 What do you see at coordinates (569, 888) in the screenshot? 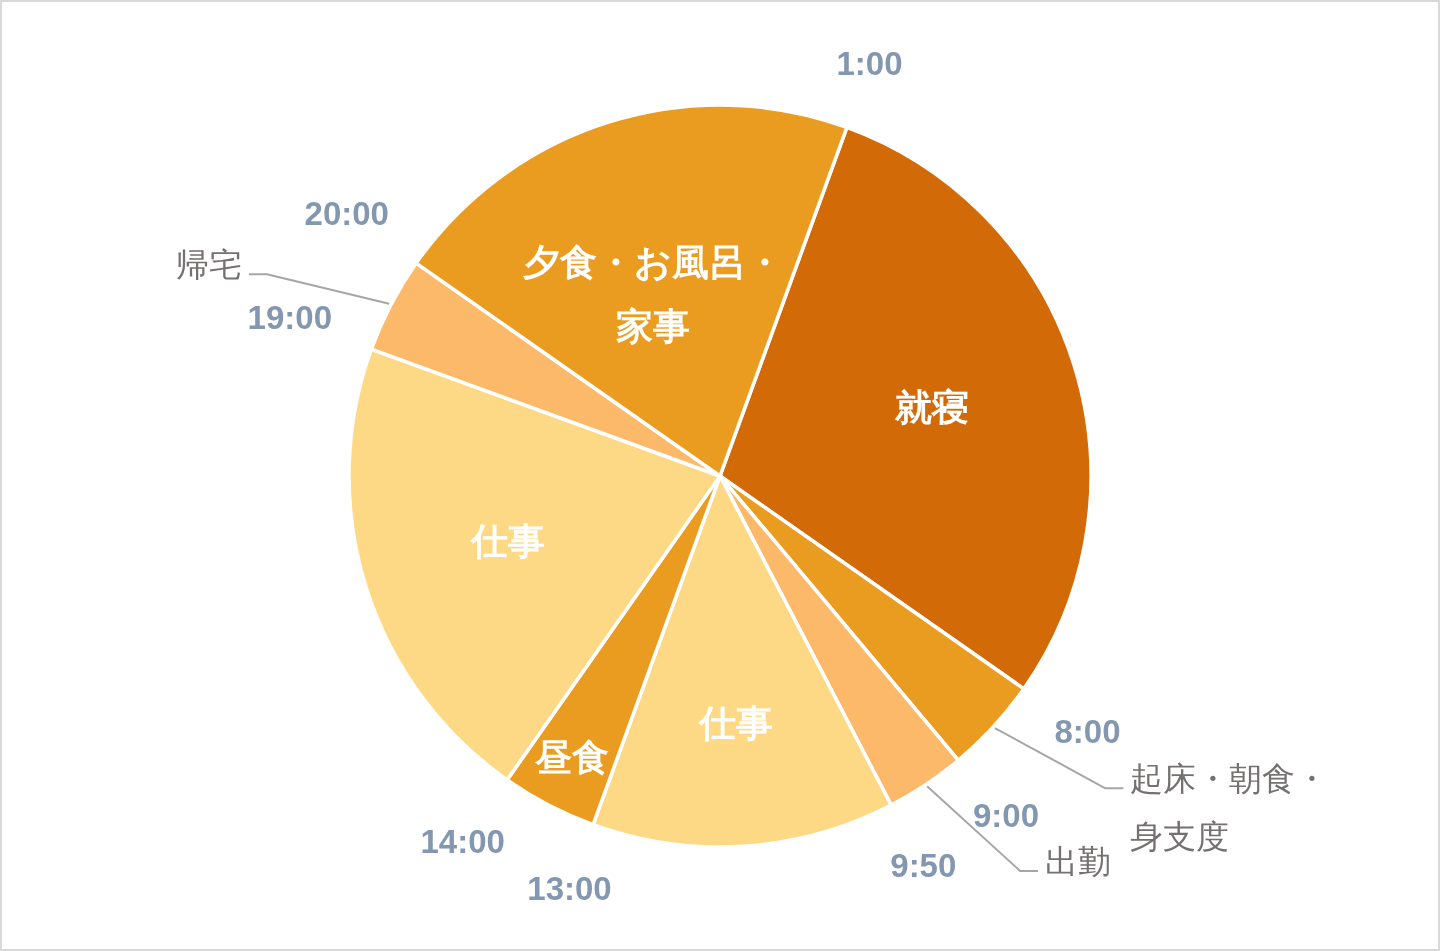
I see `text: 13:00` at bounding box center [569, 888].